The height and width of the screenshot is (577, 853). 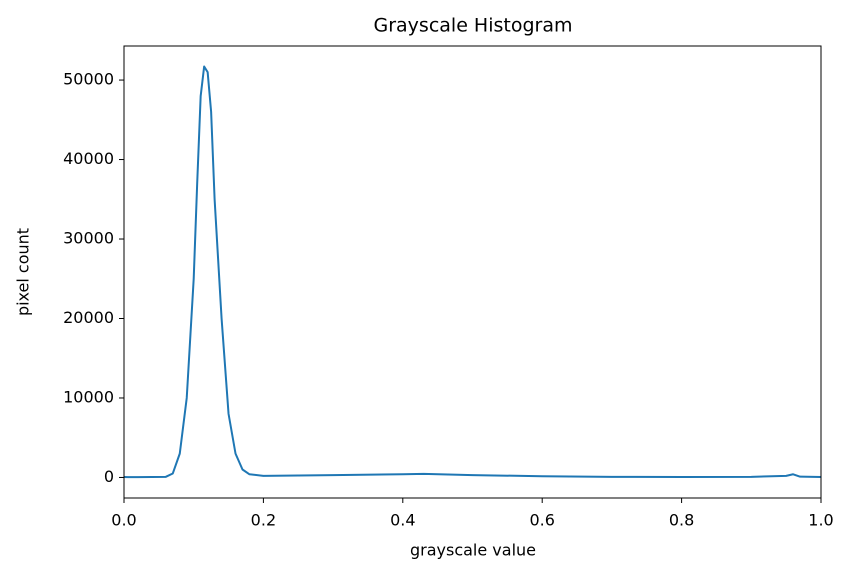 I want to click on x-tick-label: 0.6, so click(x=541, y=520).